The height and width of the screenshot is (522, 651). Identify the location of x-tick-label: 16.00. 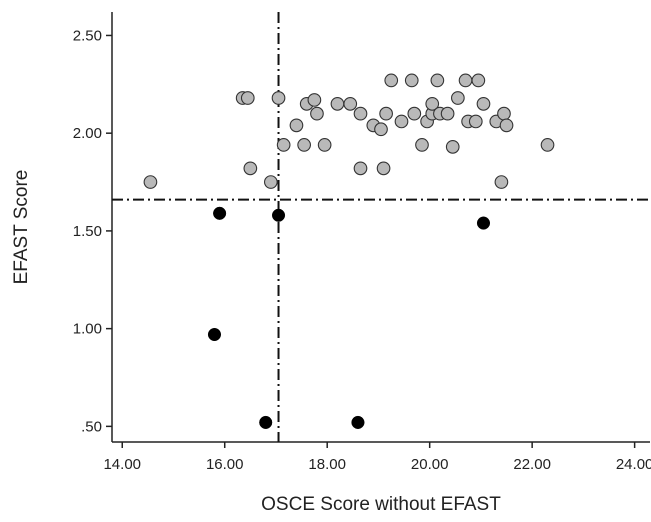
(225, 464).